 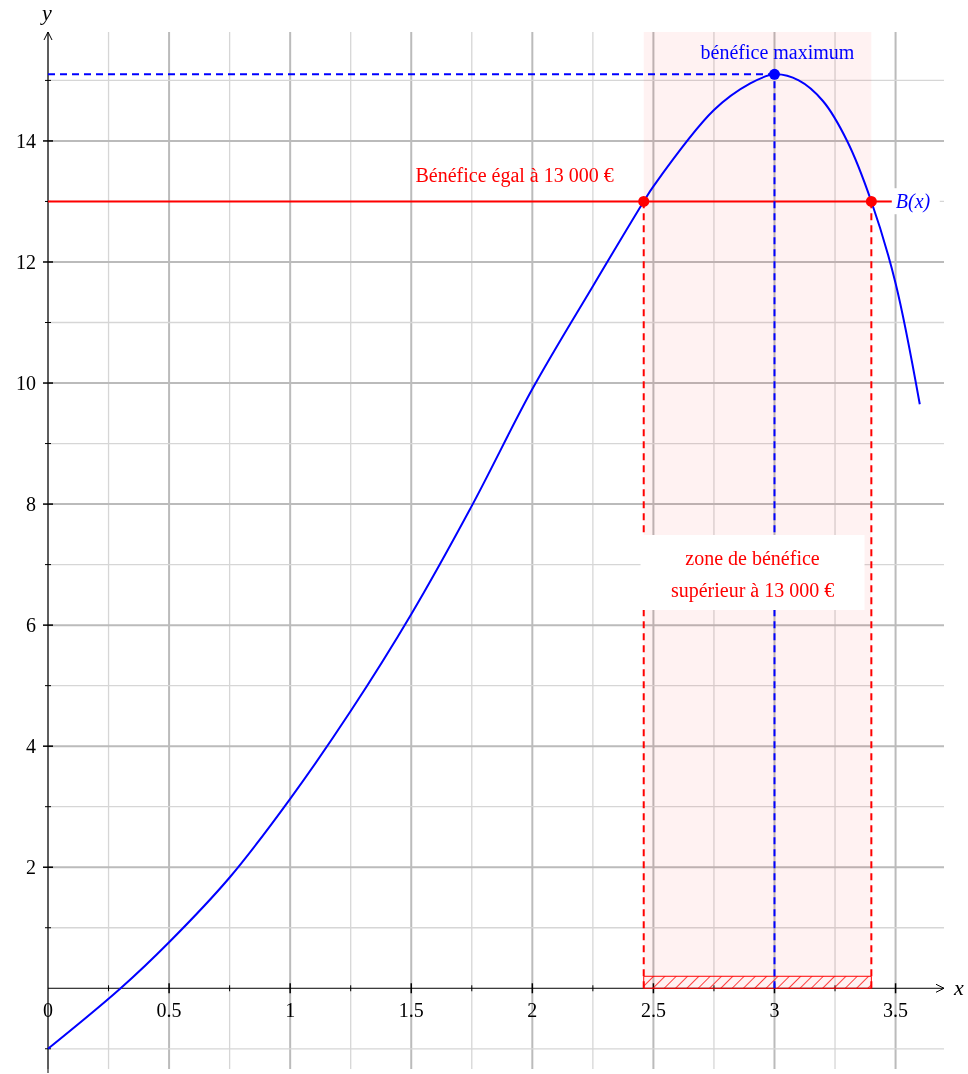 I want to click on x-tick-label: 3.5, so click(x=896, y=1010).